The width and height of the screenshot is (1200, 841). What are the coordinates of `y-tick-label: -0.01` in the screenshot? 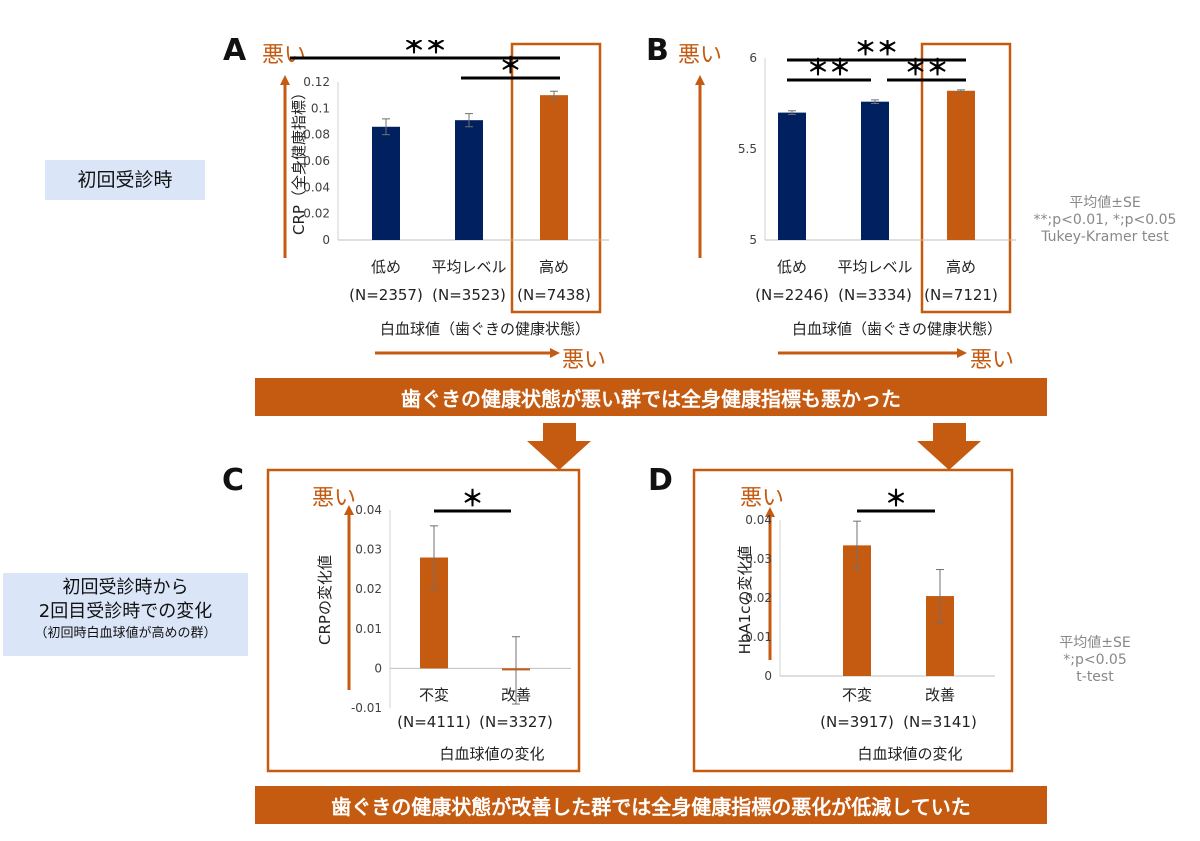 It's located at (366, 708).